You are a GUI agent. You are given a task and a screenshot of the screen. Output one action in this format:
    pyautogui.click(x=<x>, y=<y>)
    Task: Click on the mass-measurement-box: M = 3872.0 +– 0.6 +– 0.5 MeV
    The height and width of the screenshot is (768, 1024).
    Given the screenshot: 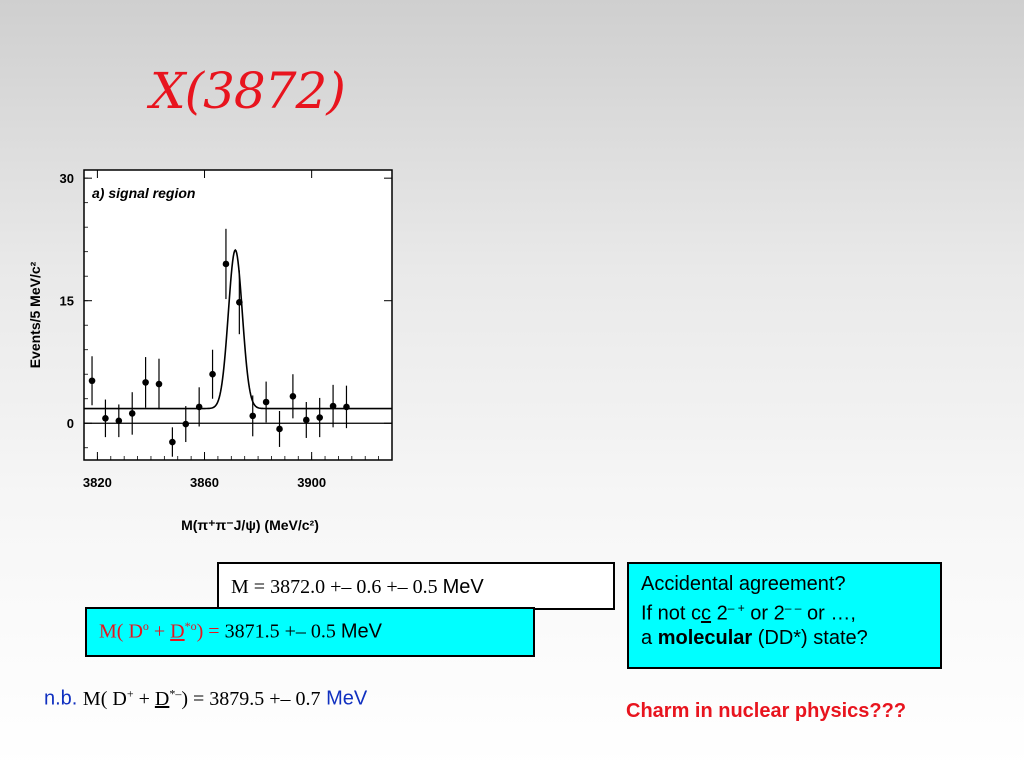 What is the action you would take?
    pyautogui.click(x=416, y=586)
    